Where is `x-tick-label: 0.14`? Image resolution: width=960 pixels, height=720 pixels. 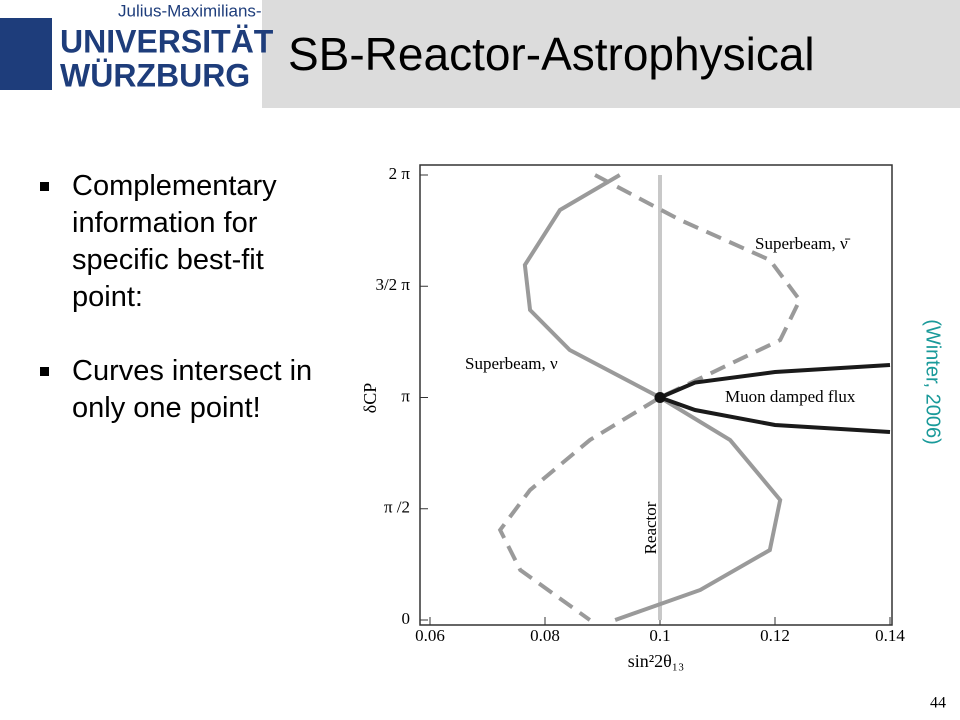
x-tick-label: 0.14 is located at coordinates (890, 635).